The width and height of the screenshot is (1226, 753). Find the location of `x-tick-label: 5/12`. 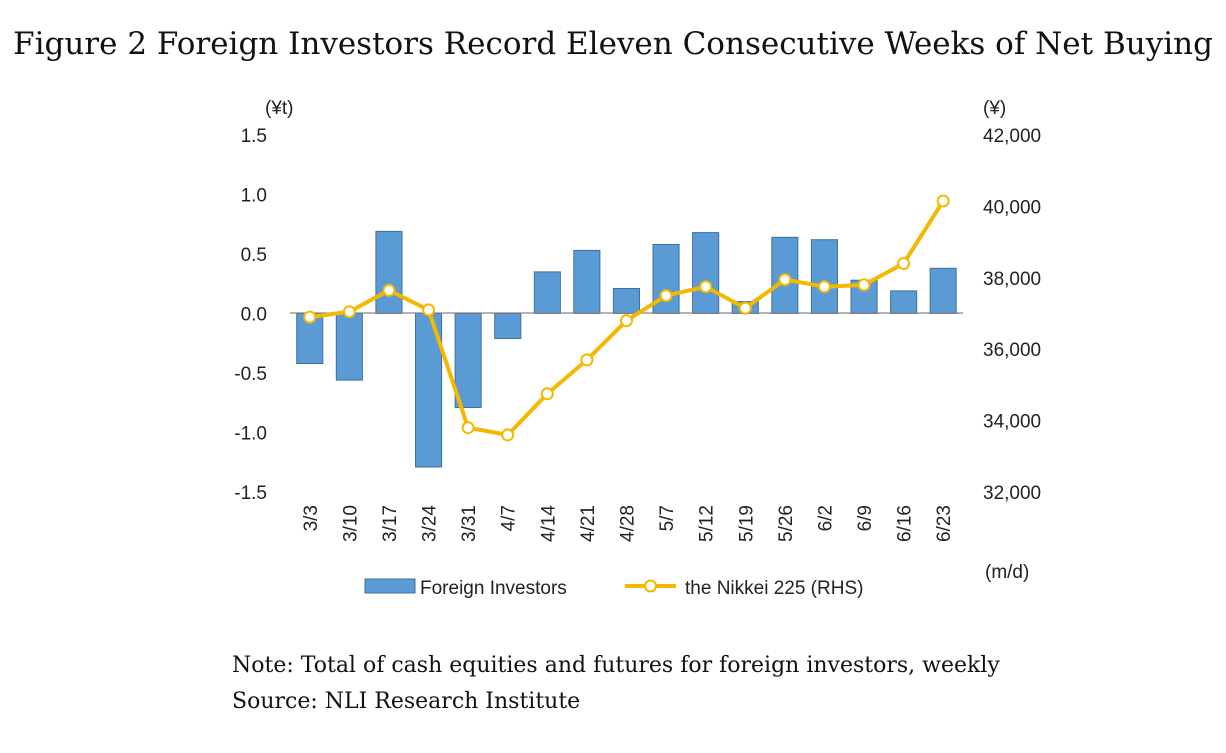

x-tick-label: 5/12 is located at coordinates (707, 523).